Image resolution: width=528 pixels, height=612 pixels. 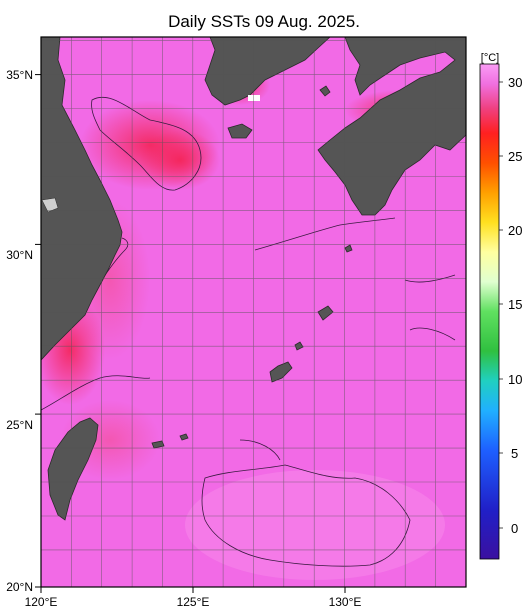 What do you see at coordinates (515, 230) in the screenshot?
I see `colorbar-tick-20: 20` at bounding box center [515, 230].